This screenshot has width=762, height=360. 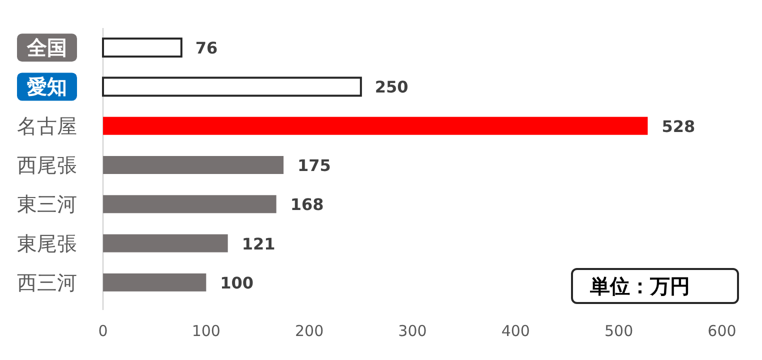 I want to click on data-label: 100, so click(x=237, y=282).